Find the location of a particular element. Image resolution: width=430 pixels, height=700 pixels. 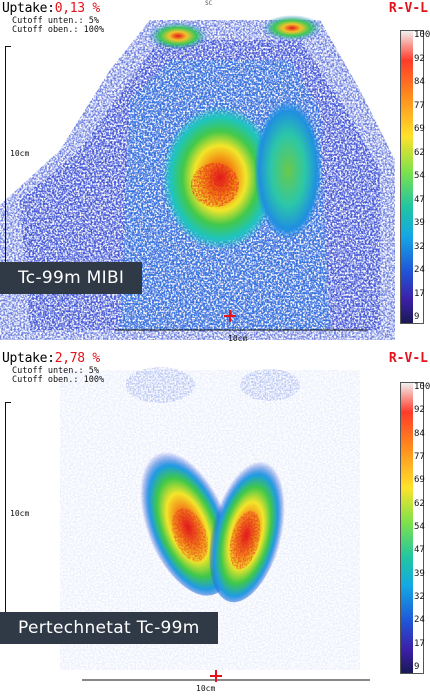

caption-pertechnetat: Pertechnetat Tc-99m is located at coordinates (109, 628).